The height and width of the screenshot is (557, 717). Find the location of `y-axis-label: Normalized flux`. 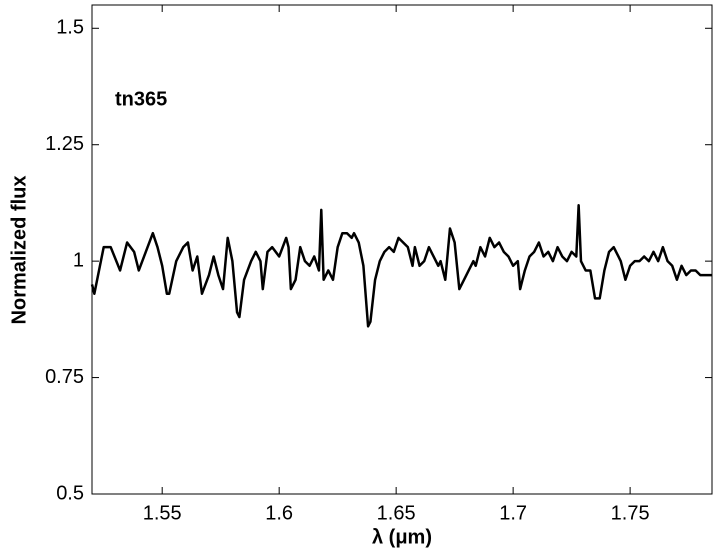

y-axis-label: Normalized flux is located at coordinates (19, 250).